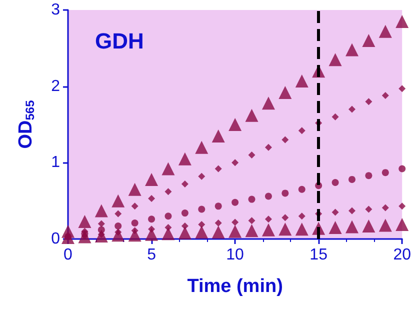 This screenshot has width=414, height=317. I want to click on y-tick-label: 0, so click(55, 239).